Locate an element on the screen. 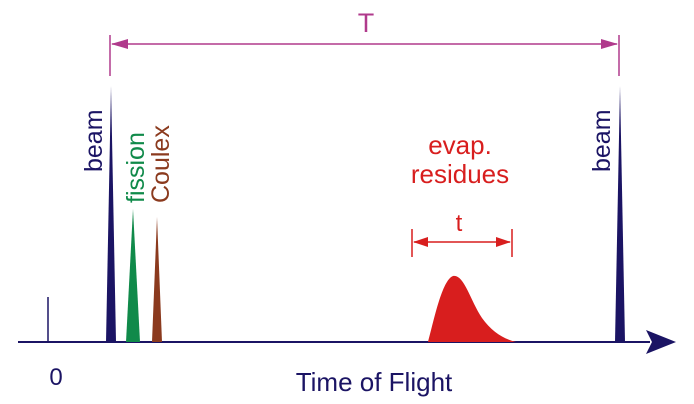 The height and width of the screenshot is (404, 694). axis-title: Time of Flight is located at coordinates (374, 382).